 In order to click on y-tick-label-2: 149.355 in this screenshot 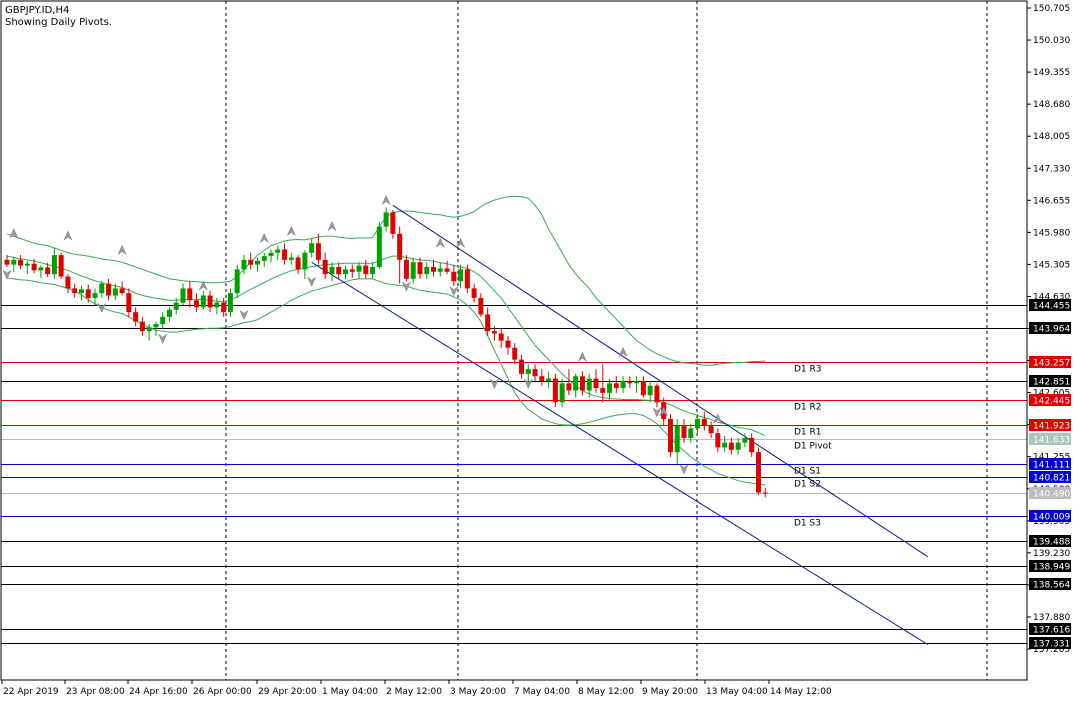, I will do `click(1051, 73)`.